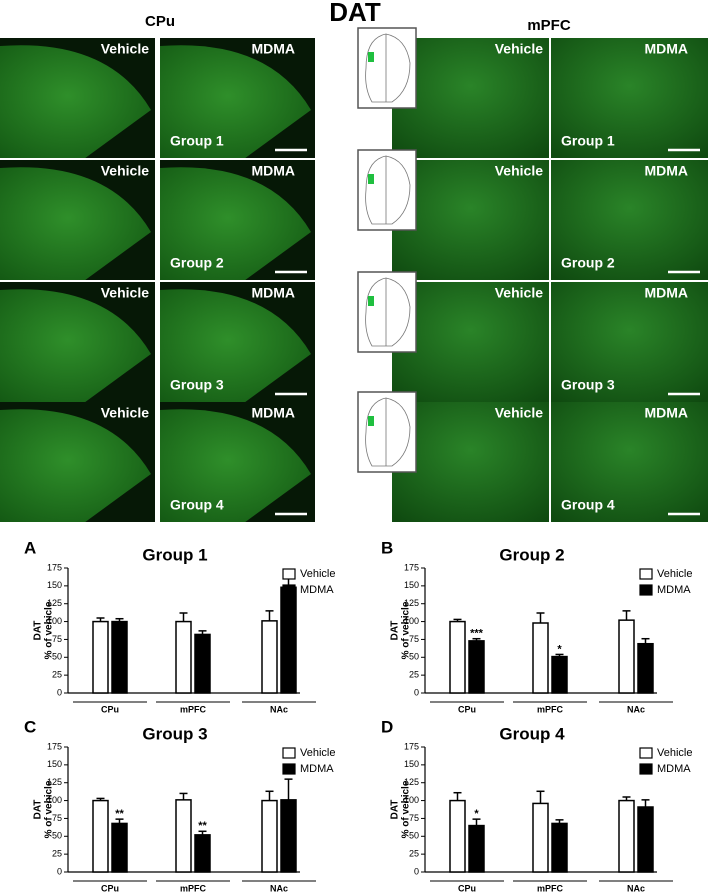  Describe the element at coordinates (674, 769) in the screenshot. I see `legend-label: MDMA` at that location.